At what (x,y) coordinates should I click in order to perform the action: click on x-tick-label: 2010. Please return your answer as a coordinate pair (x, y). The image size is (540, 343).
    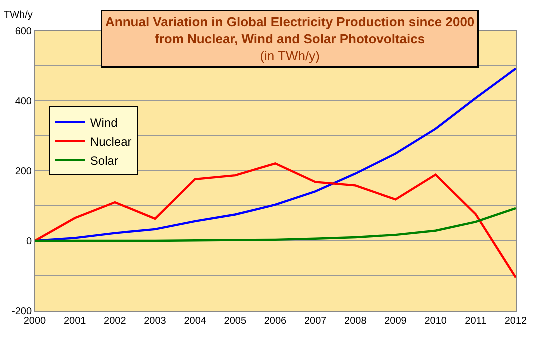
    Looking at the image, I should click on (436, 321).